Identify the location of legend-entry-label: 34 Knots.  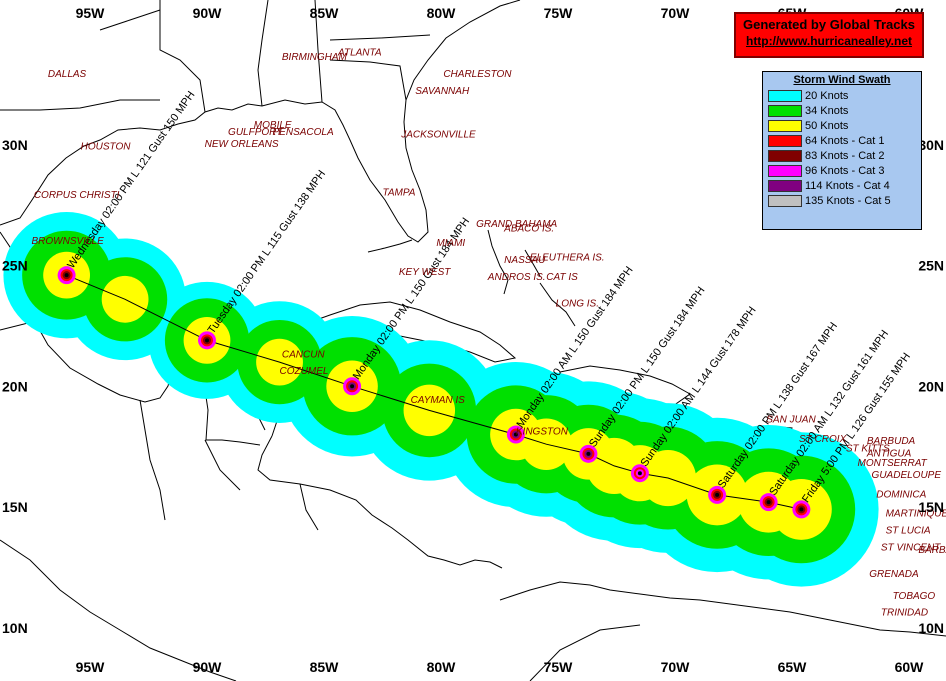
(827, 111).